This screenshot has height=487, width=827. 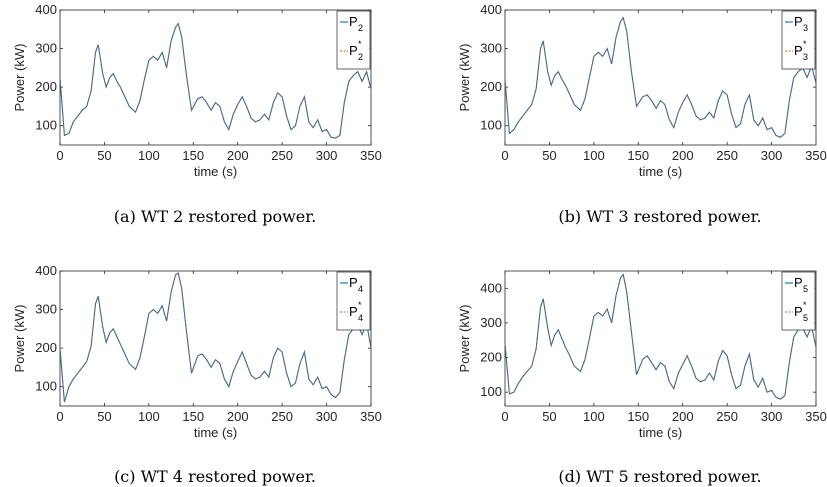 I want to click on figure-caption: (d) WT 5 restored power., so click(x=659, y=476).